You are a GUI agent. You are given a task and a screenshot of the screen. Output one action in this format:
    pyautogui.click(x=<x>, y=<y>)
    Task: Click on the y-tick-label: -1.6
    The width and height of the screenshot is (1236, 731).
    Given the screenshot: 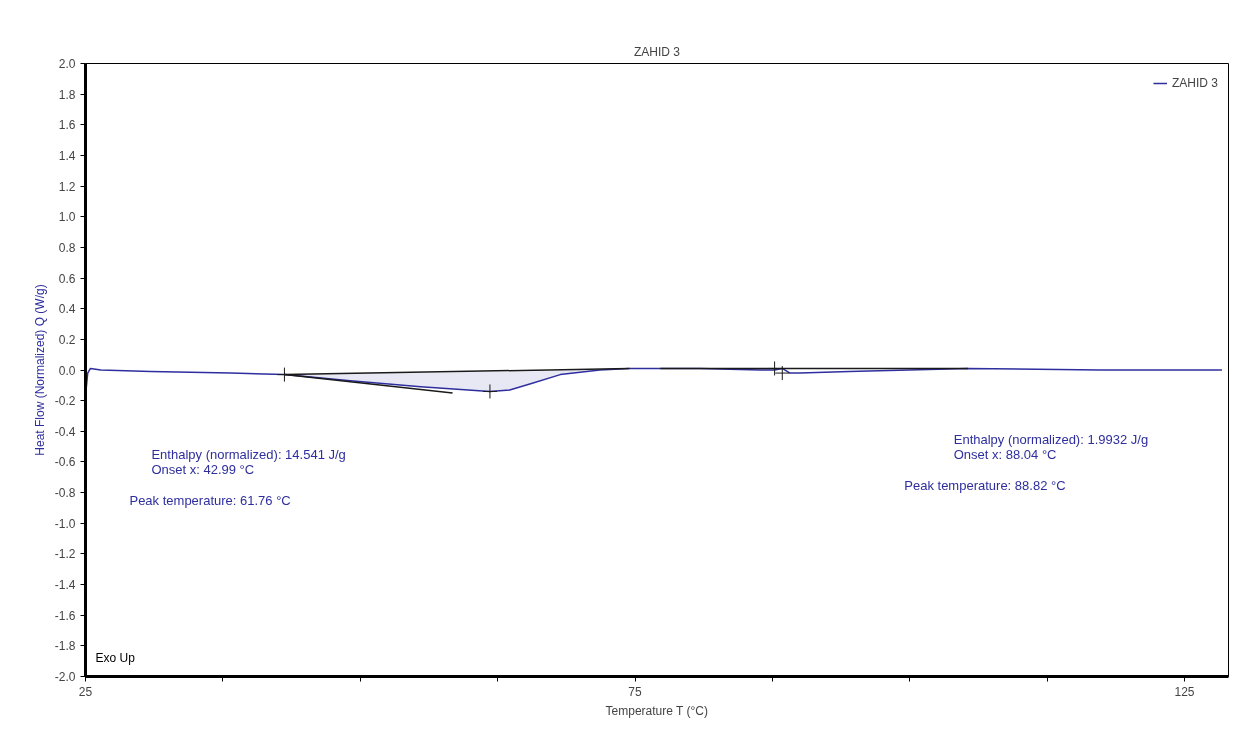 What is the action you would take?
    pyautogui.click(x=65, y=615)
    